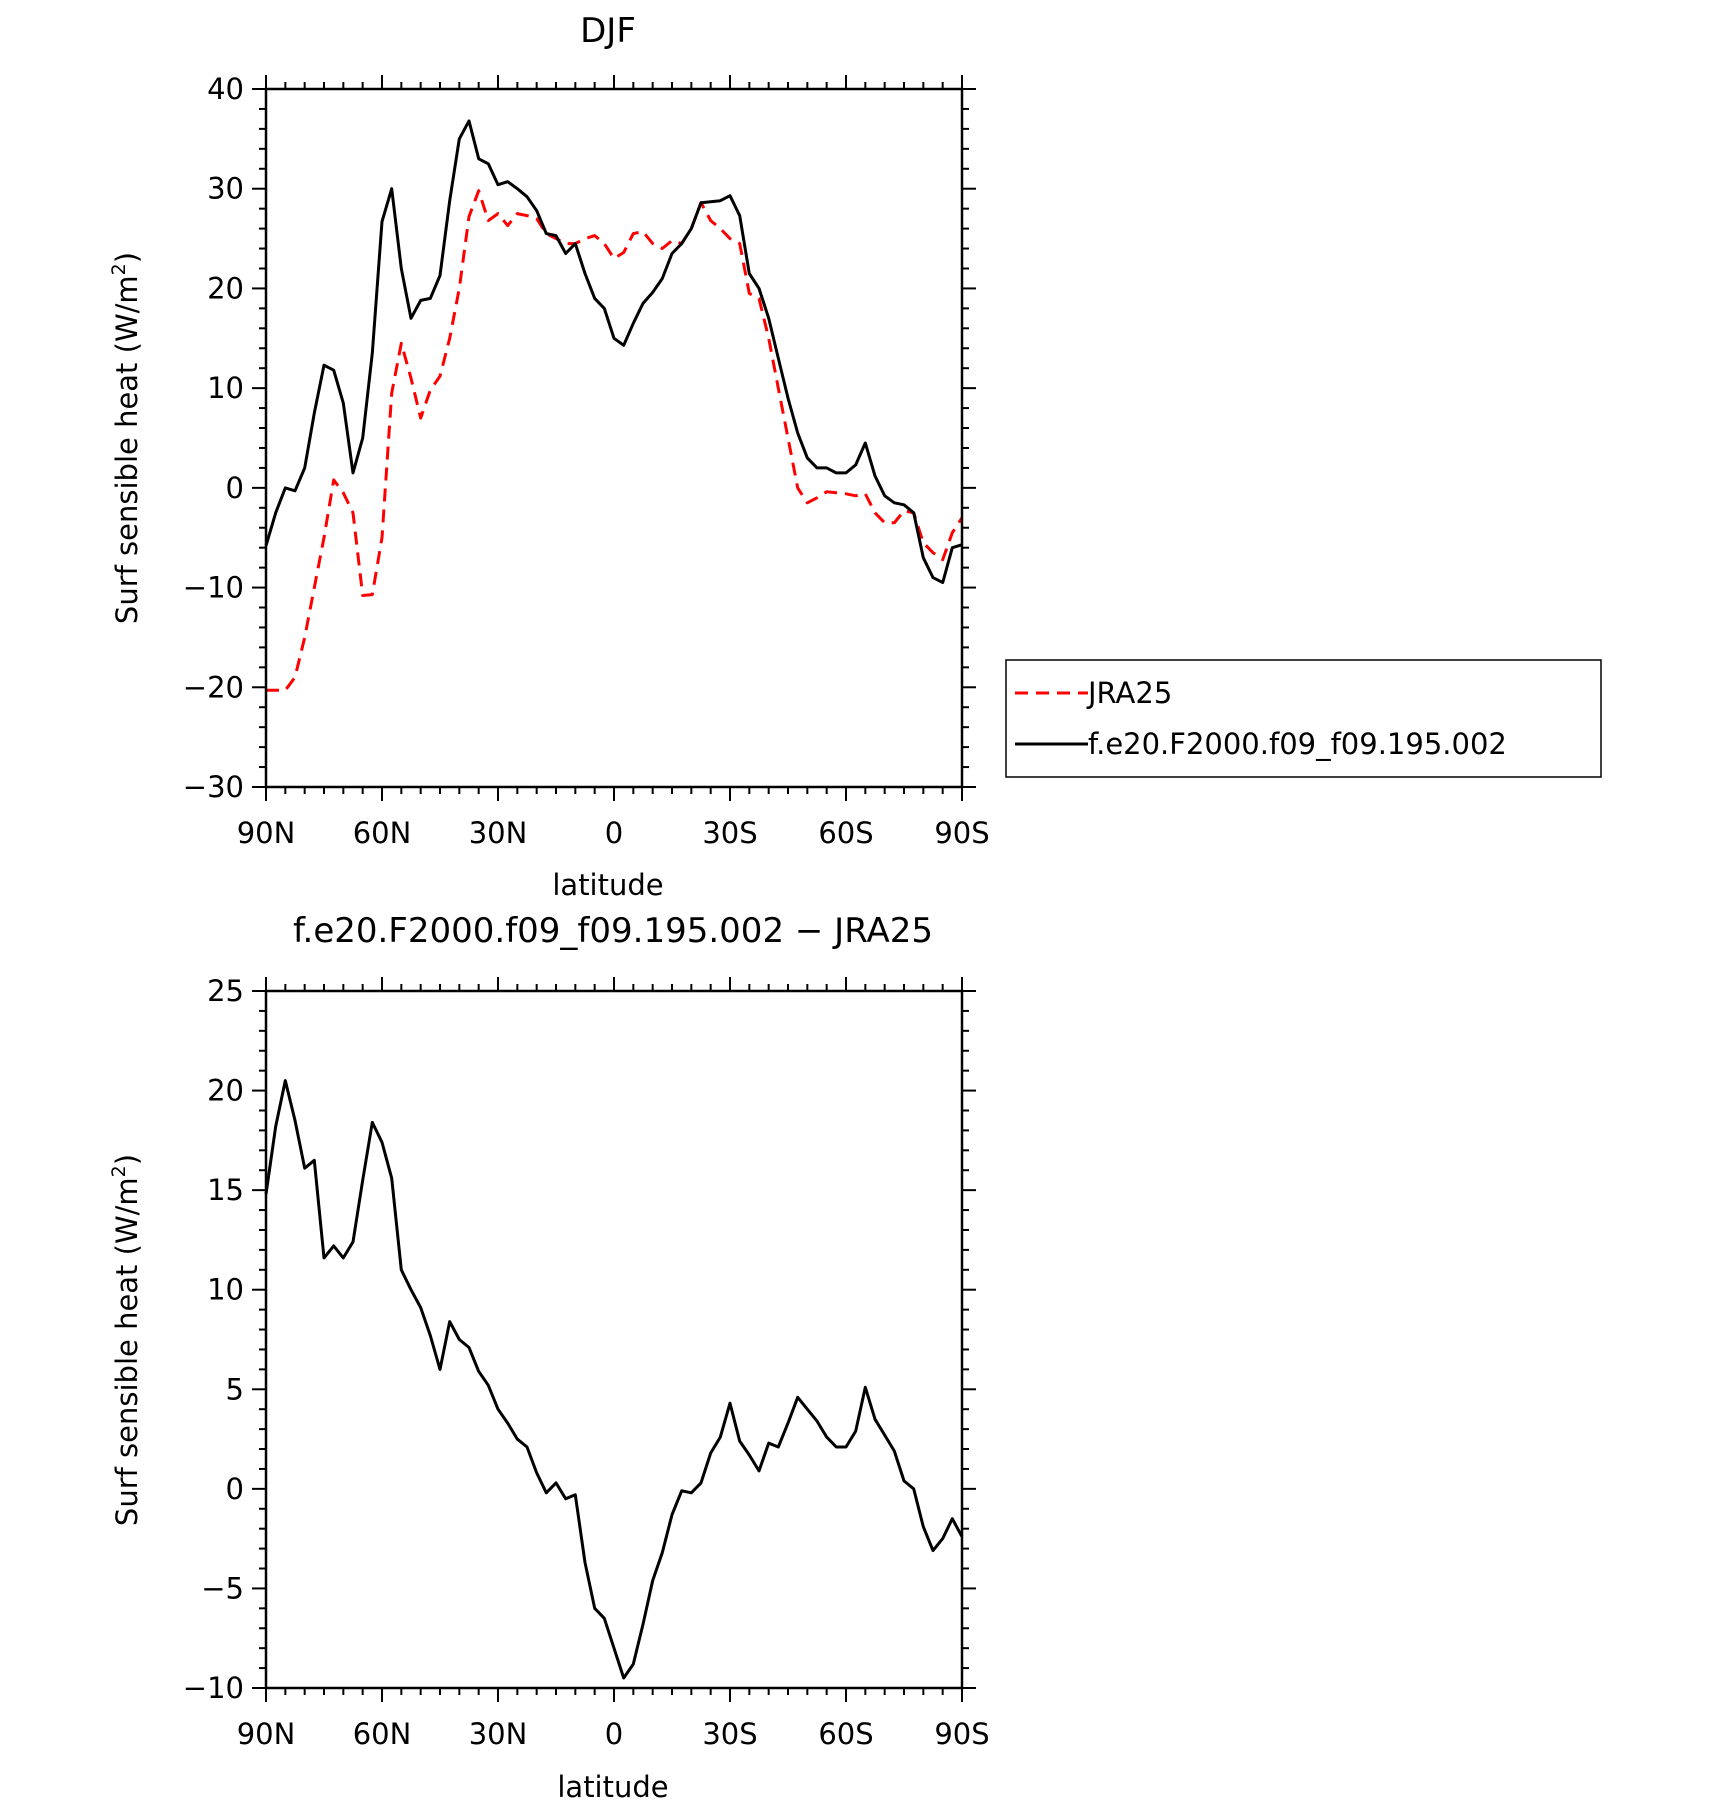  I want to click on y-tick-label: 30, so click(225, 189).